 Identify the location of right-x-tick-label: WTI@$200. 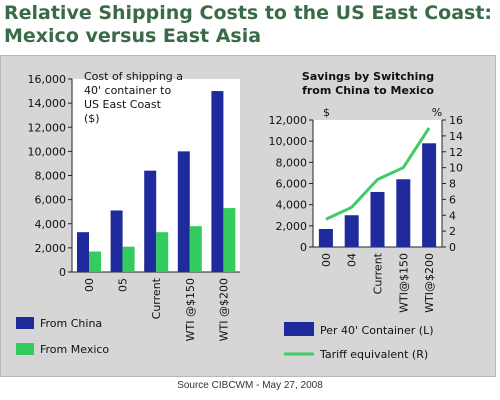
(429, 283).